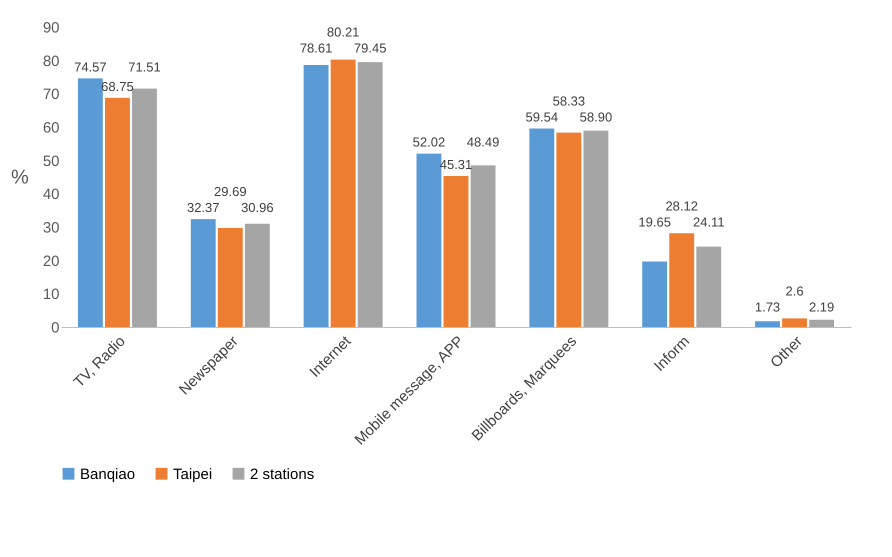 The width and height of the screenshot is (892, 557). What do you see at coordinates (20, 177) in the screenshot?
I see `y-axis-title: %` at bounding box center [20, 177].